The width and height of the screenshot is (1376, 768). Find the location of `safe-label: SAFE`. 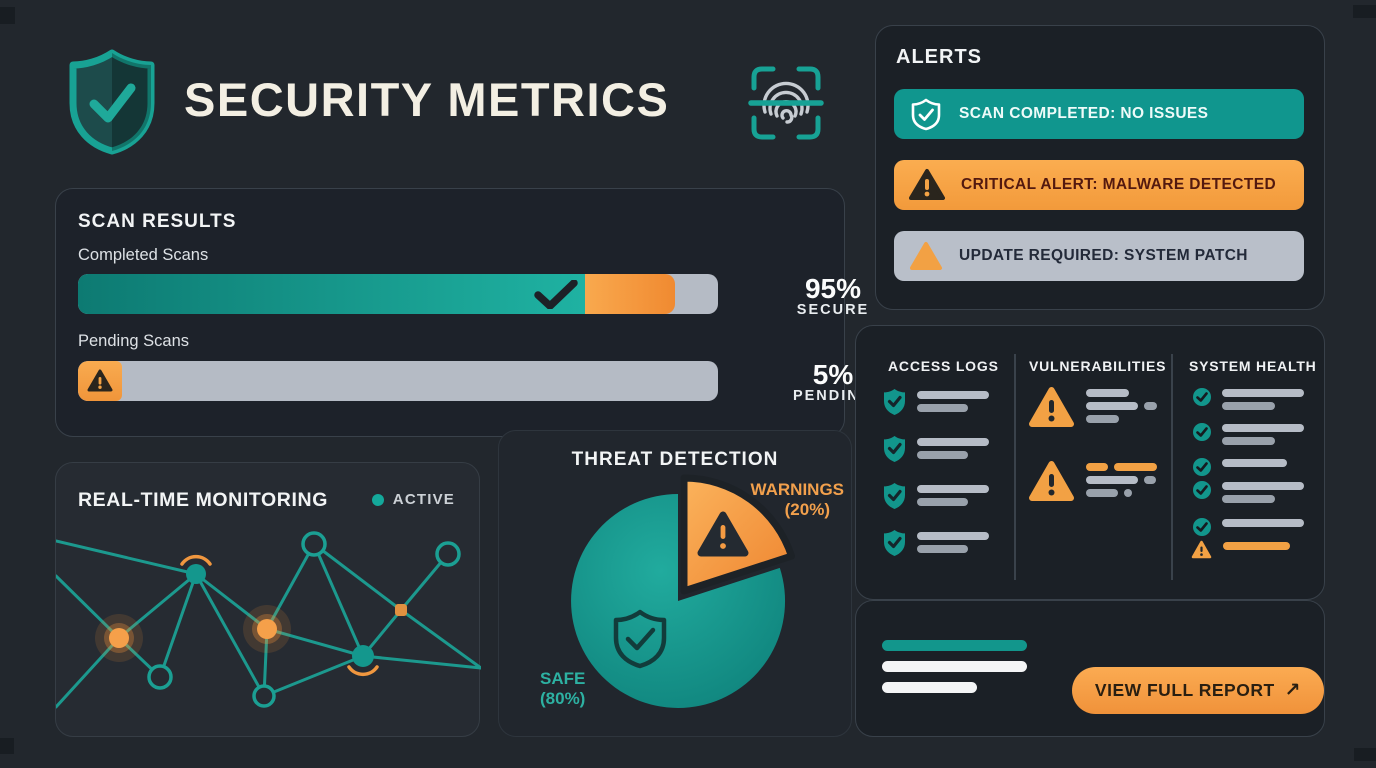

safe-label: SAFE is located at coordinates (563, 678).